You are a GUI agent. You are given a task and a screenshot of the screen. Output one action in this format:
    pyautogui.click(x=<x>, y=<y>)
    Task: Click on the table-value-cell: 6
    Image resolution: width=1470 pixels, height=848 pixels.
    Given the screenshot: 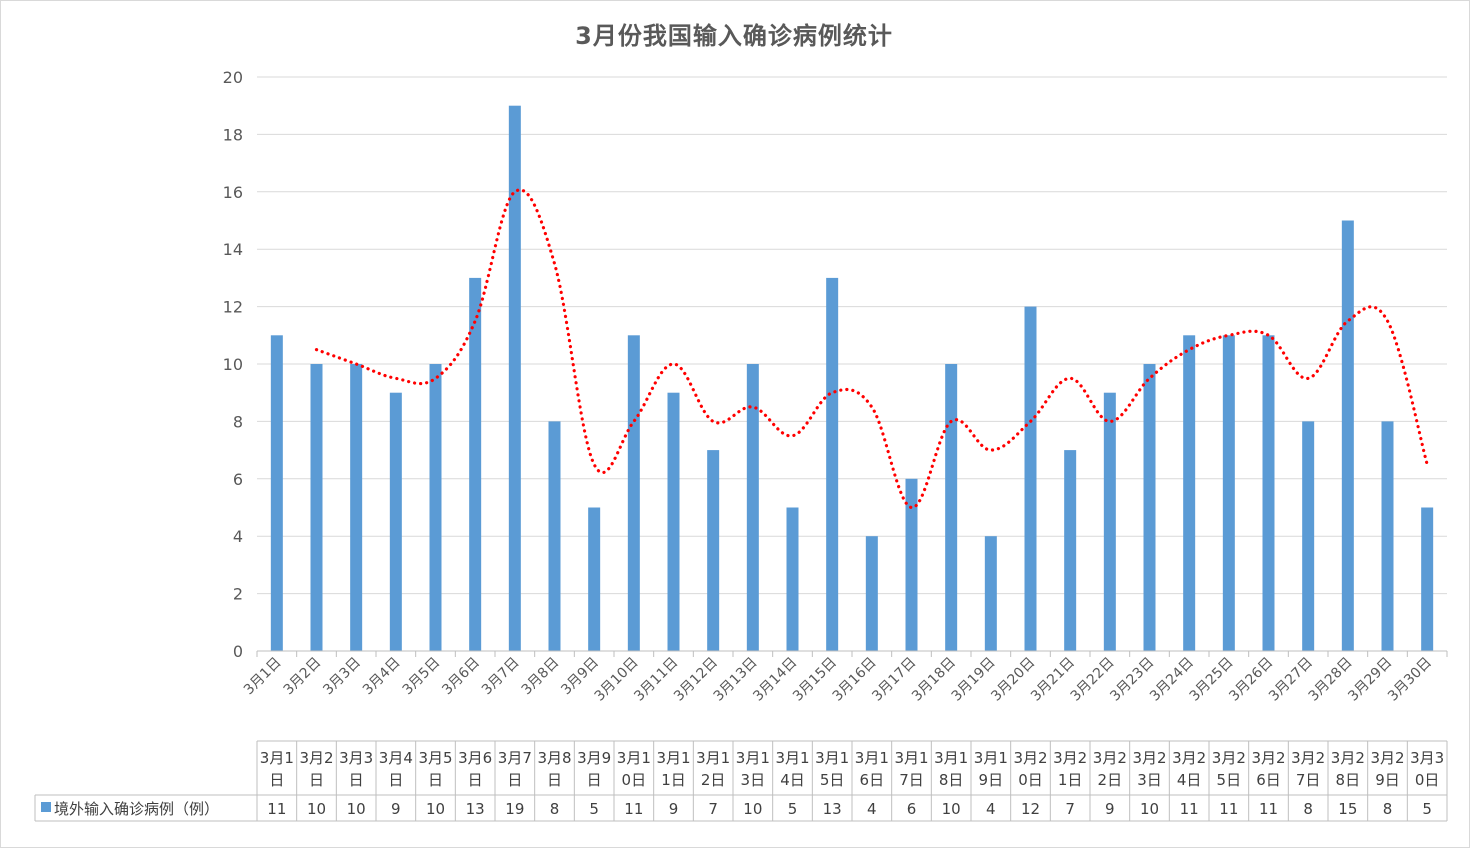 What is the action you would take?
    pyautogui.click(x=912, y=809)
    